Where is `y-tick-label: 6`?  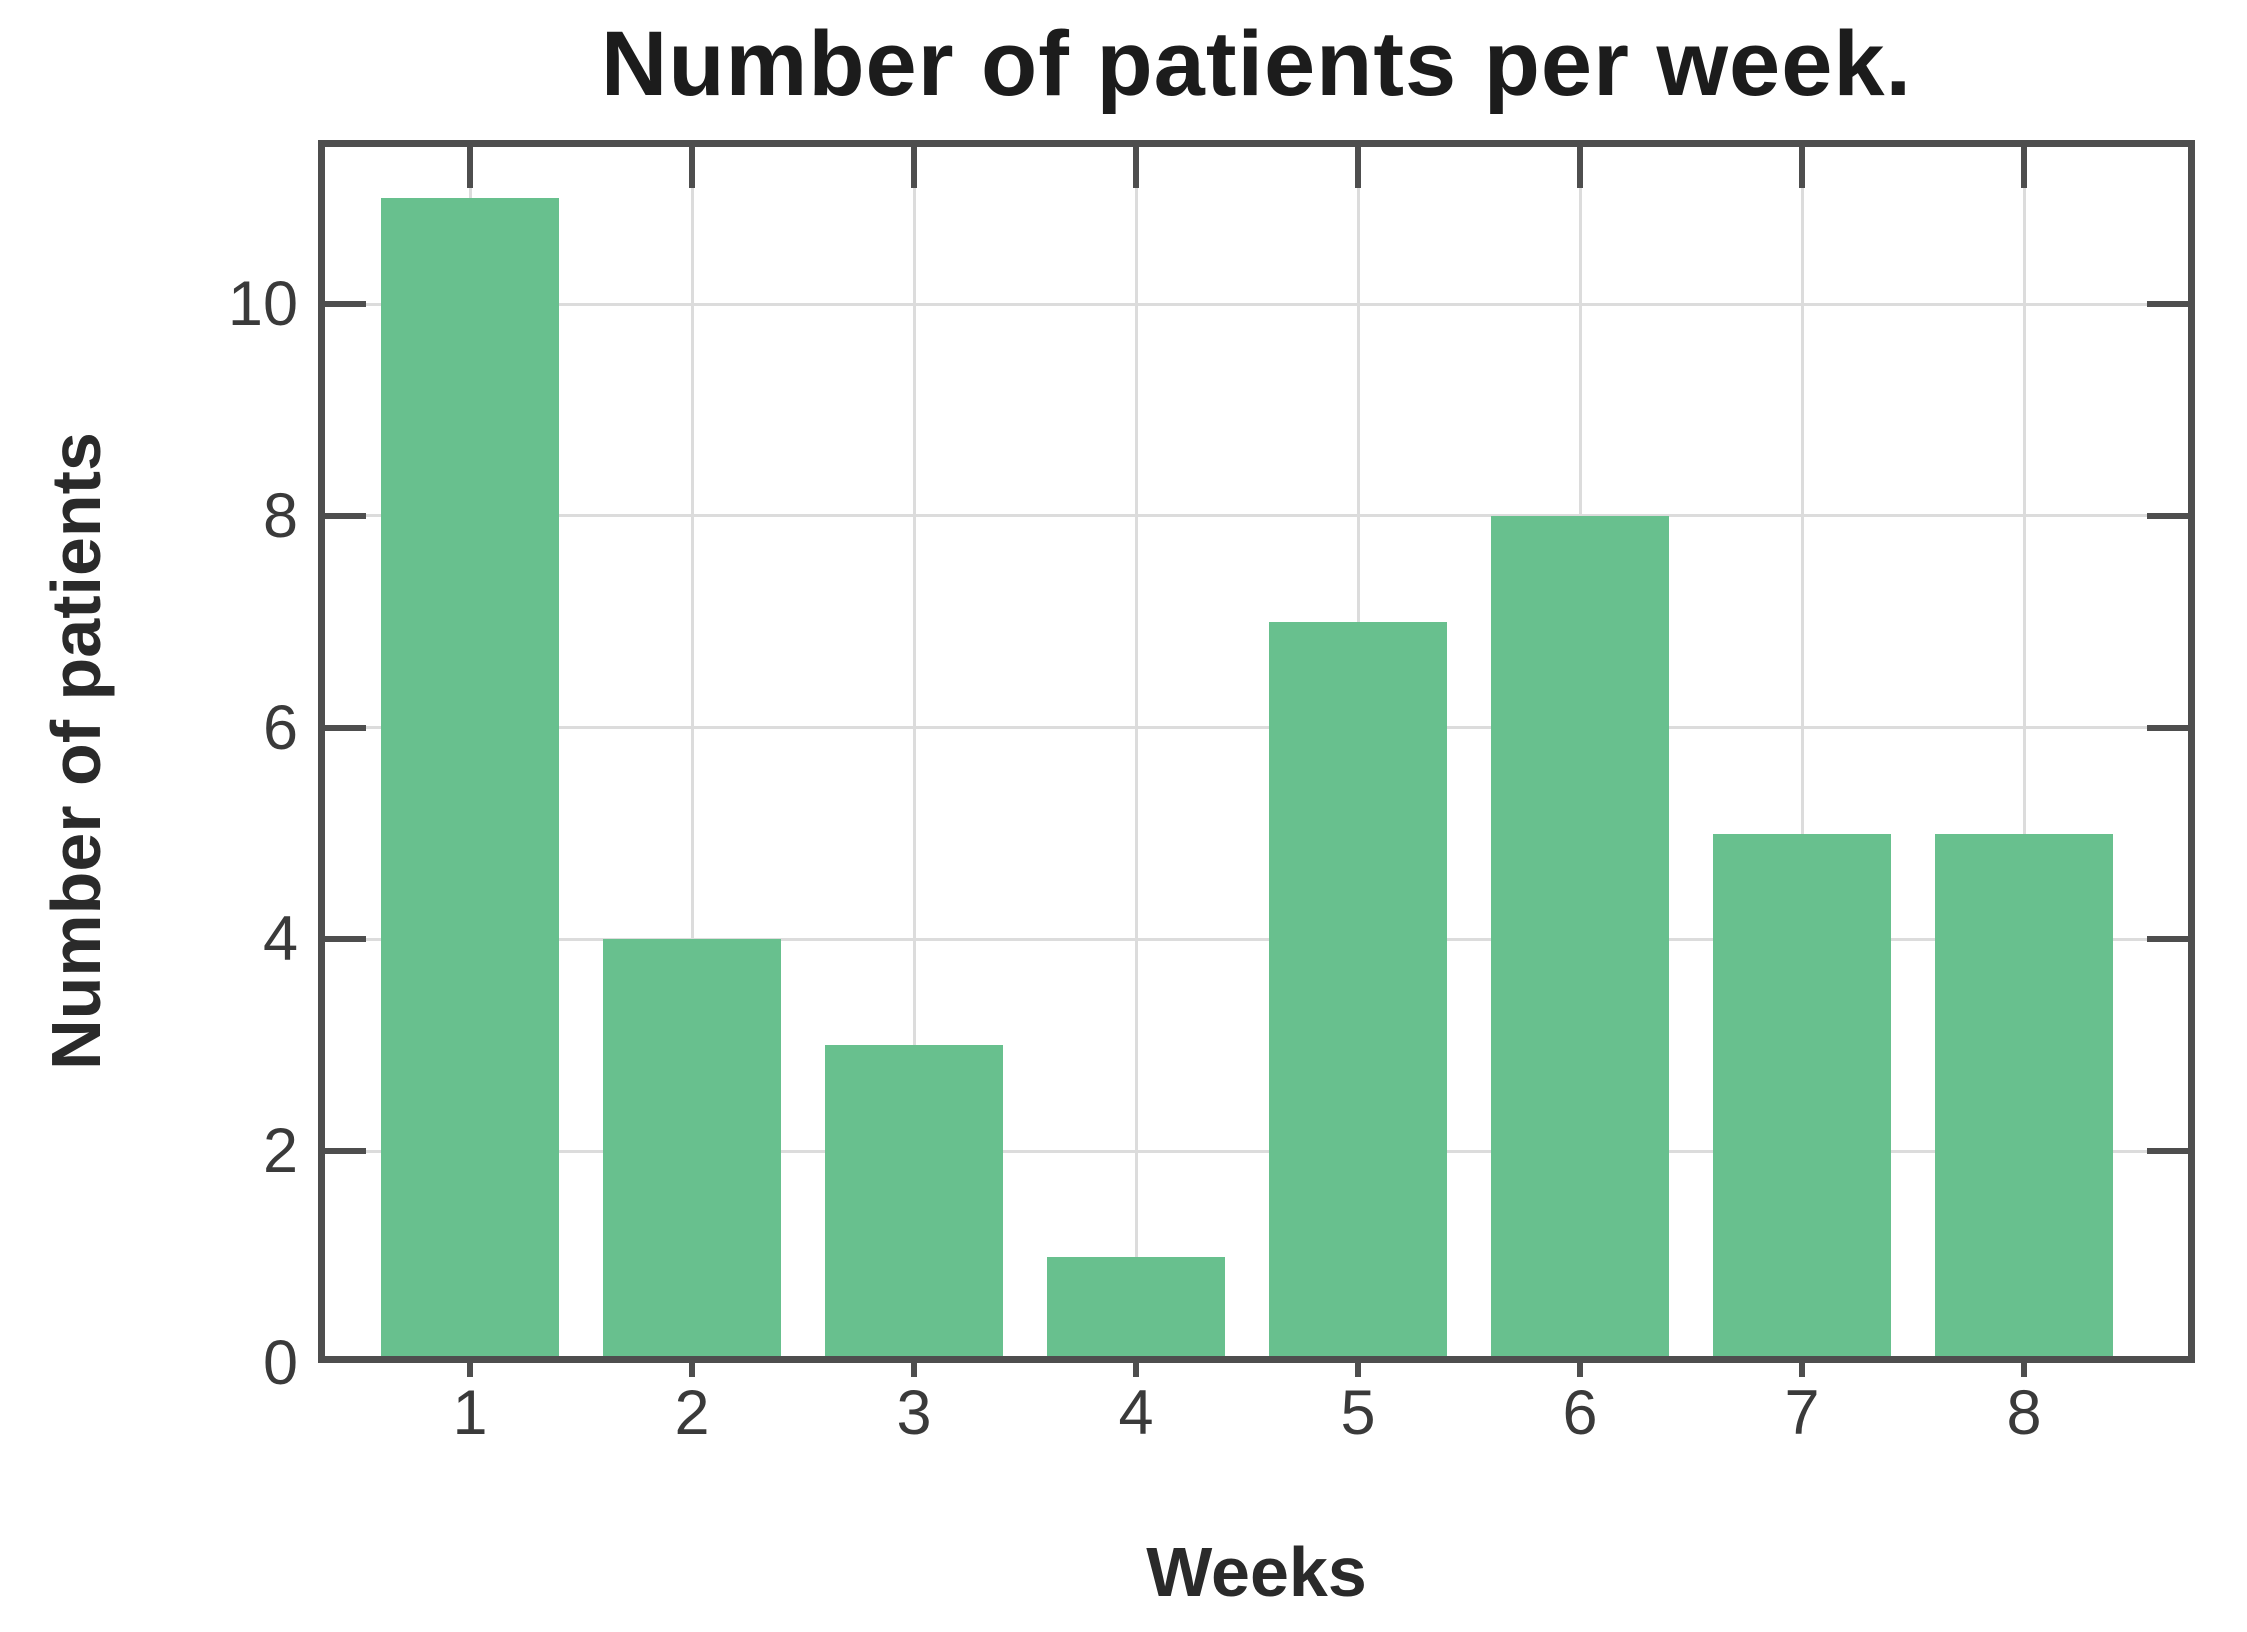 y-tick-label: 6 is located at coordinates (280, 727).